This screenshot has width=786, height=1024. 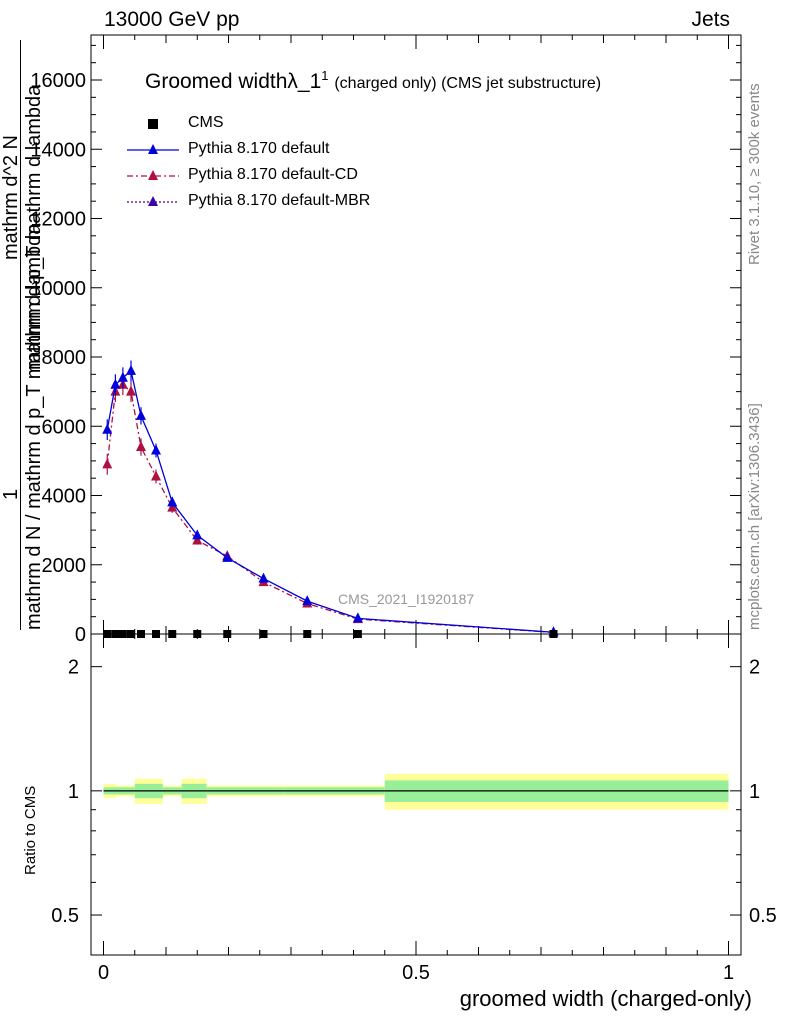 I want to click on ratio-ytick-label: 2, so click(x=73, y=668).